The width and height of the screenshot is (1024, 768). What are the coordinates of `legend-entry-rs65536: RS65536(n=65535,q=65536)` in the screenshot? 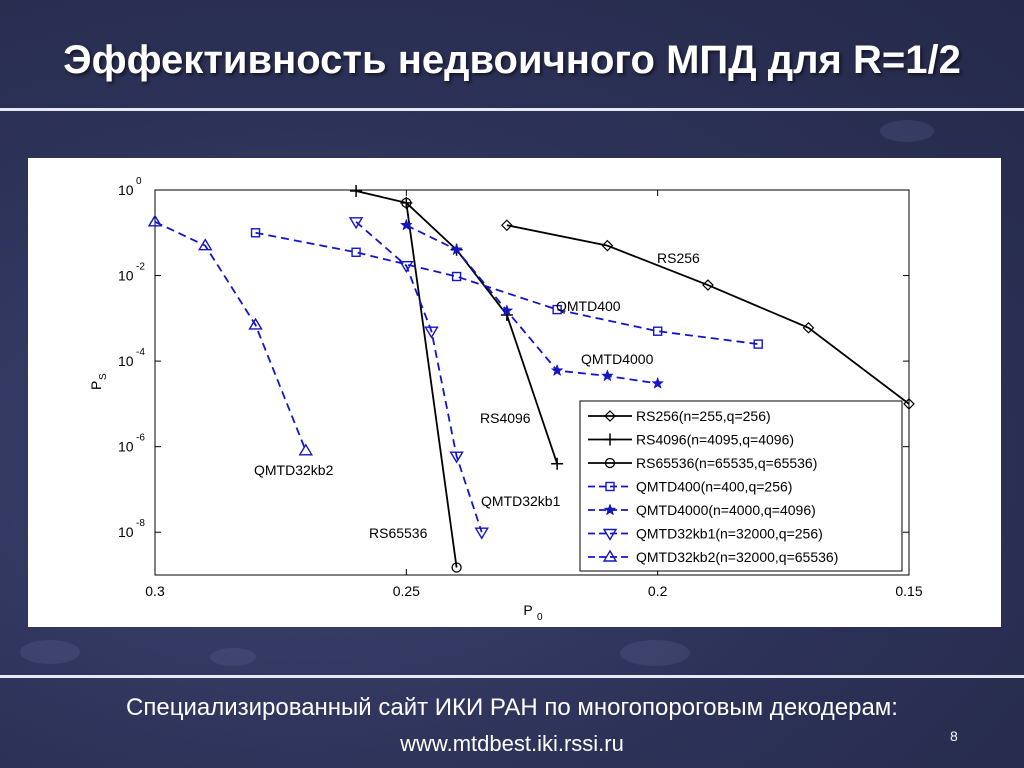 It's located at (726, 463).